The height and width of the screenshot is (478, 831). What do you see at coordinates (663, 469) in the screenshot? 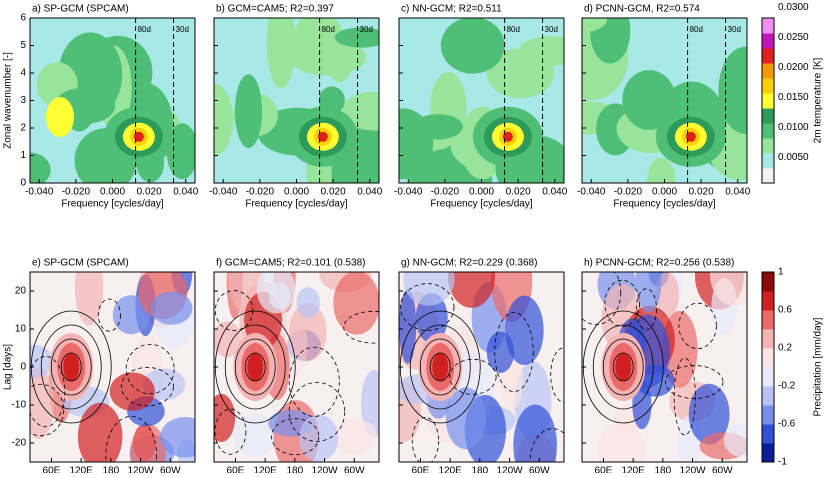
I see `x-tick-label: 180` at bounding box center [663, 469].